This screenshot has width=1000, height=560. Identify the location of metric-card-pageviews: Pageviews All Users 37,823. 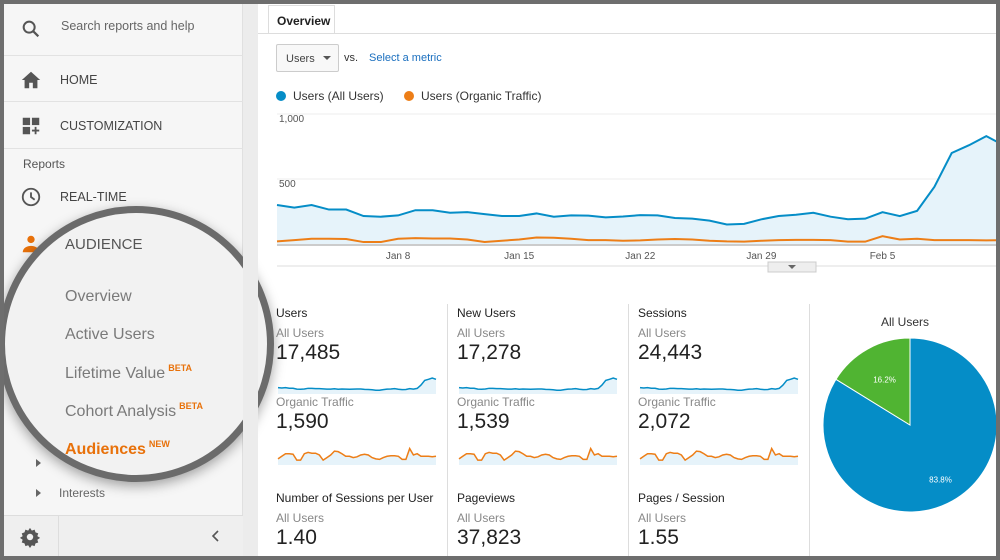
(542, 520).